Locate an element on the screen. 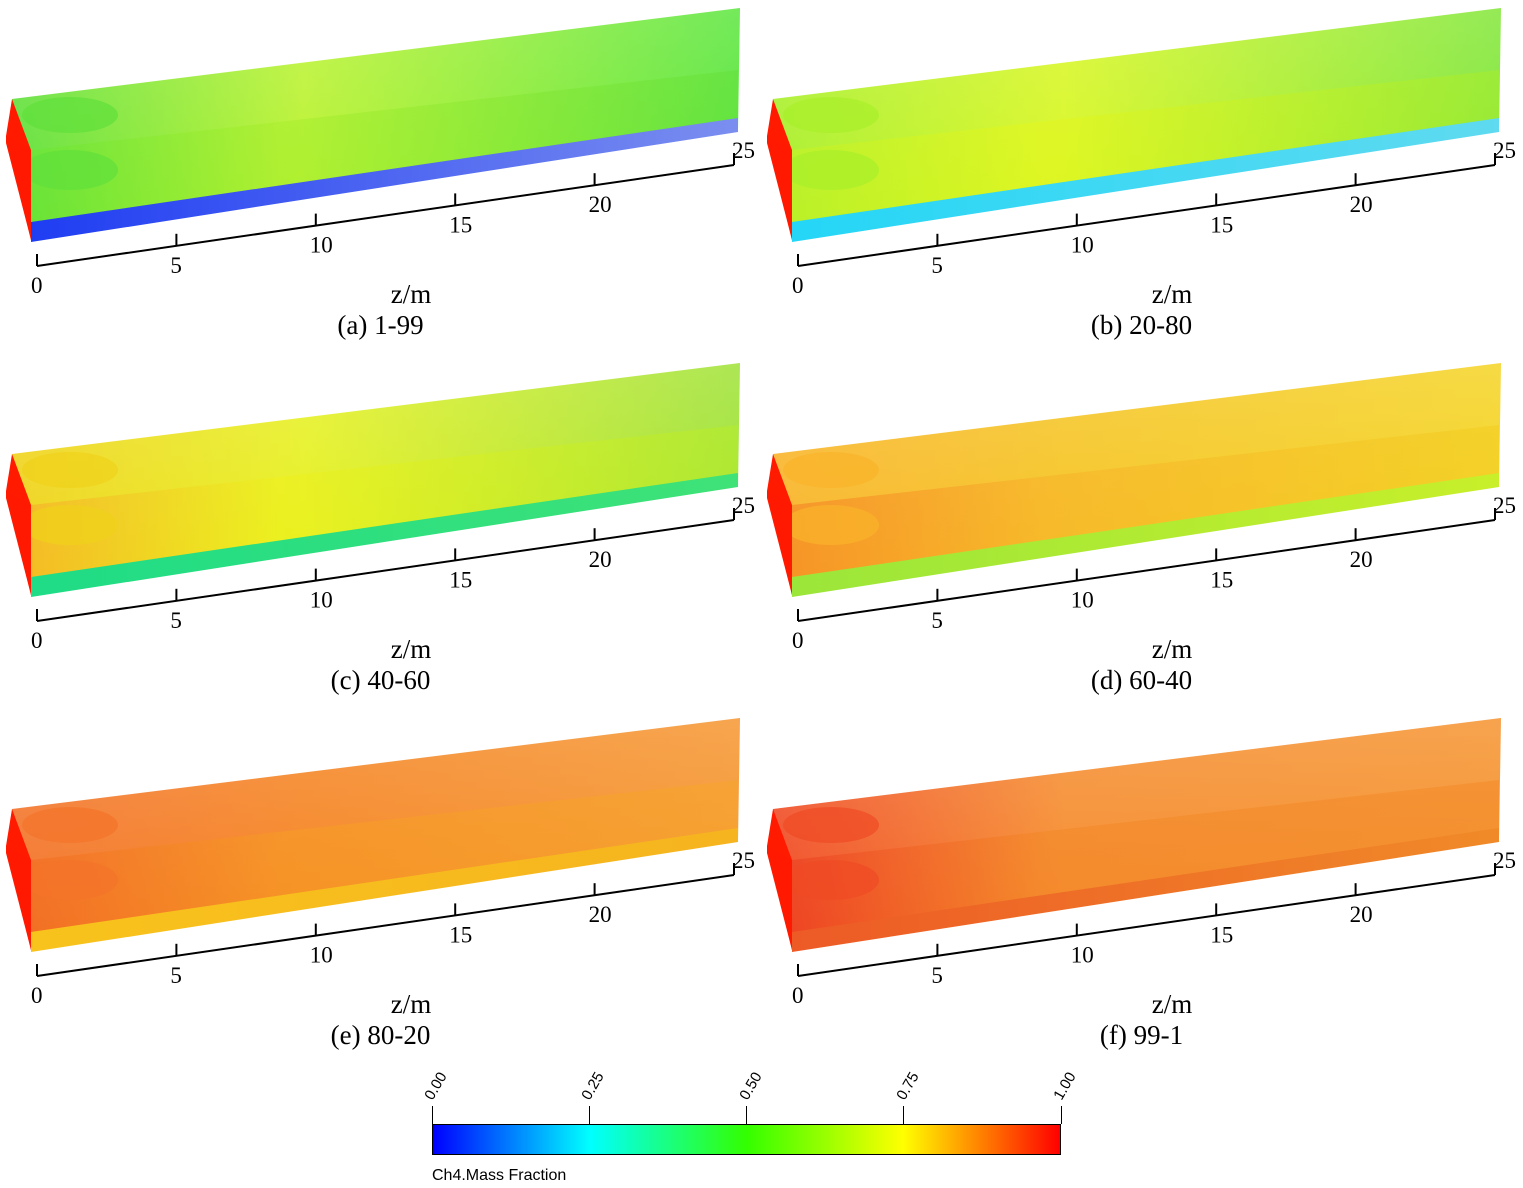  panel-caption: (b) 20-80 is located at coordinates (1141, 325).